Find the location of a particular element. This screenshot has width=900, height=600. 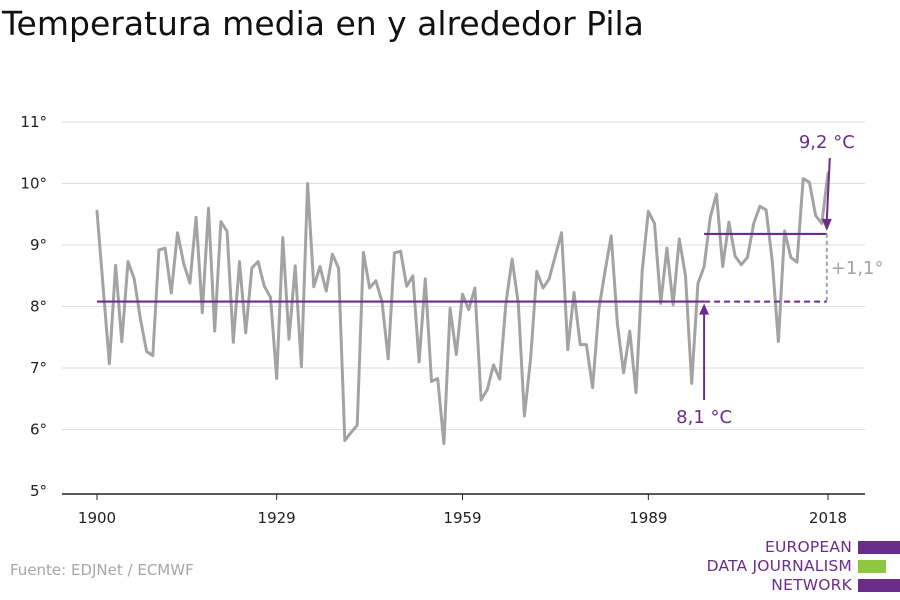

arrow-shaft-recent is located at coordinates (828, 188).